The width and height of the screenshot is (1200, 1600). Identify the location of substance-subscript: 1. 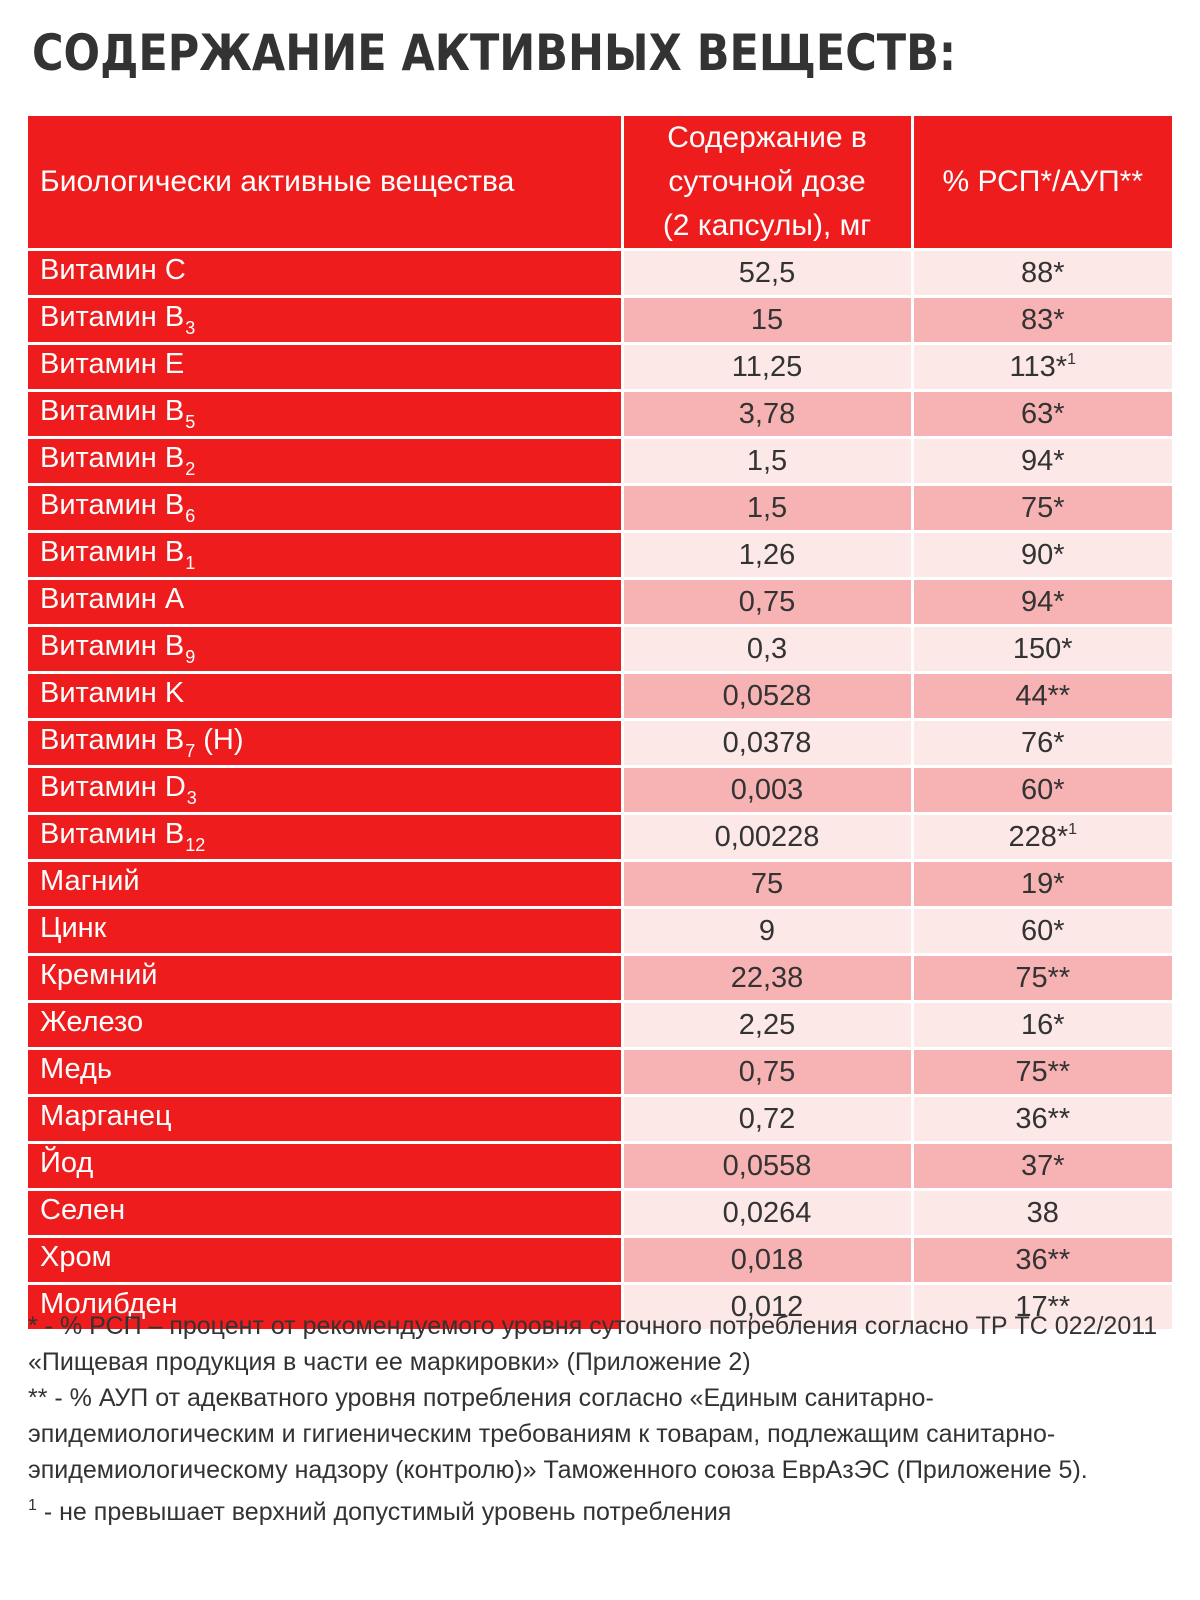
(190, 563).